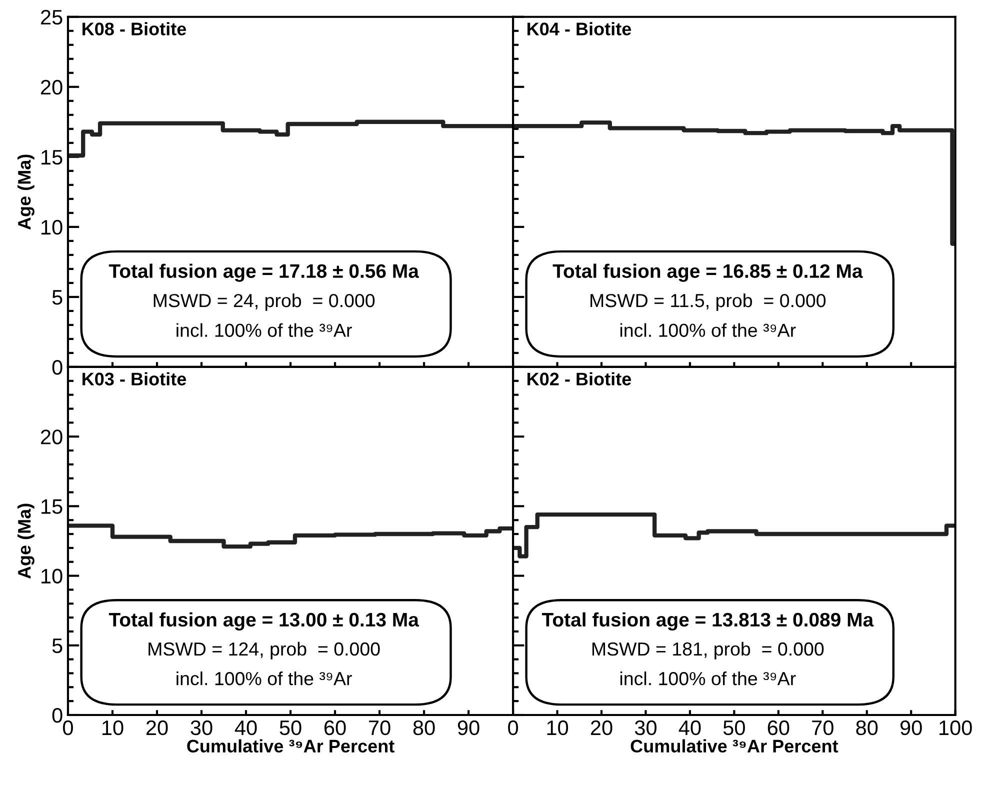 Image resolution: width=991 pixels, height=803 pixels. Describe the element at coordinates (708, 651) in the screenshot. I see `annotation: MSWD = 181, prob = 0.000` at that location.